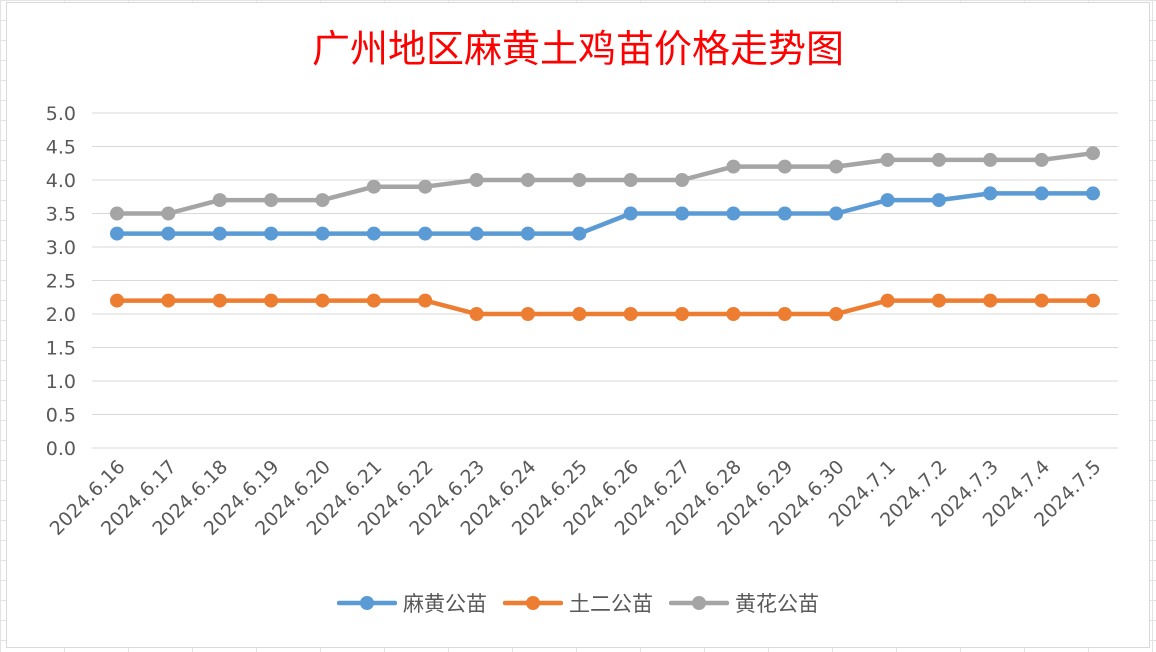 The width and height of the screenshot is (1156, 652). I want to click on y-tick-label: 4.5, so click(61, 148).